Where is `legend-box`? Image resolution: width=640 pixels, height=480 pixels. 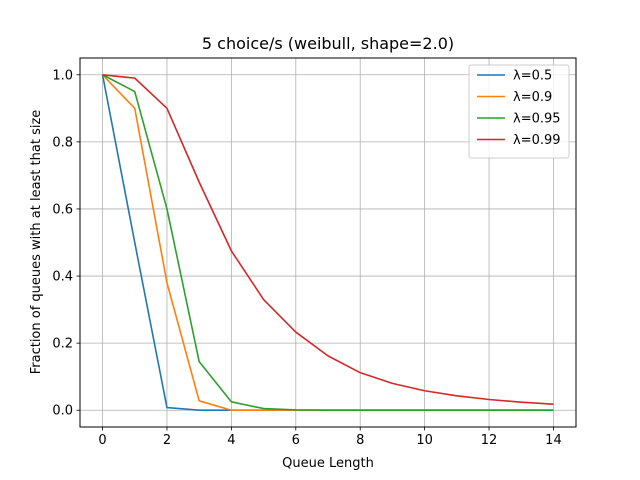
legend-box is located at coordinates (519, 111).